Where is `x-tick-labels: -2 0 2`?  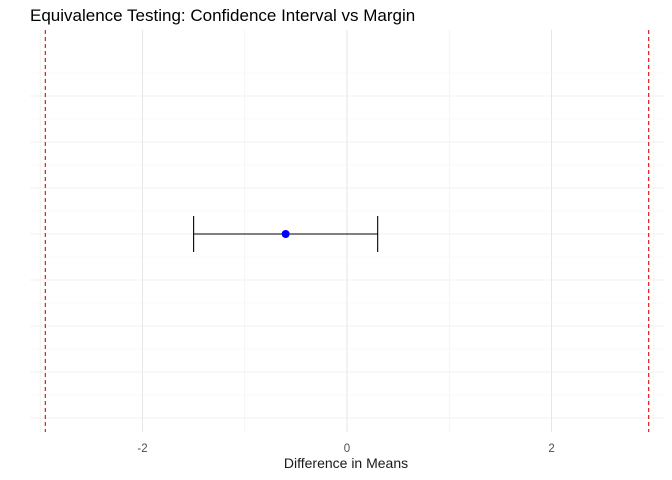
x-tick-labels: -2 0 2 is located at coordinates (345, 449).